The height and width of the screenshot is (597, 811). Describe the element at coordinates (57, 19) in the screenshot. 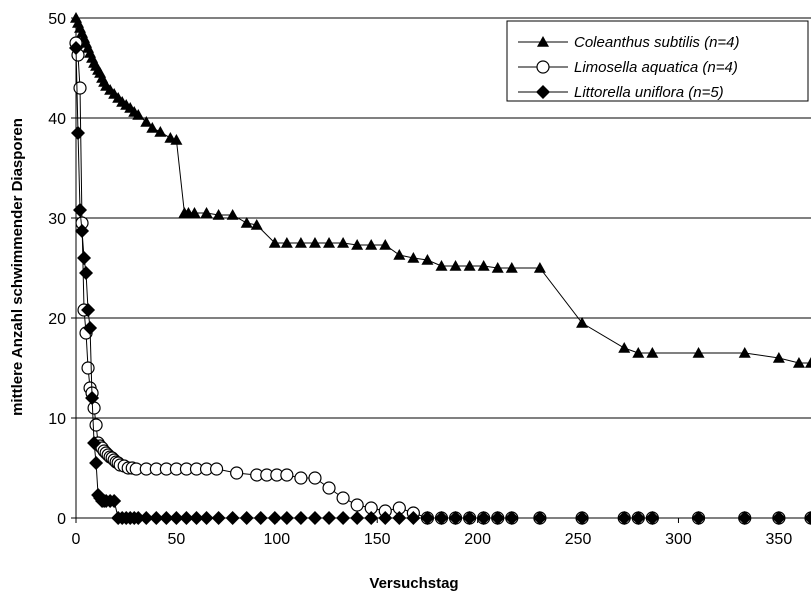

I see `y-tick-label: 50` at that location.